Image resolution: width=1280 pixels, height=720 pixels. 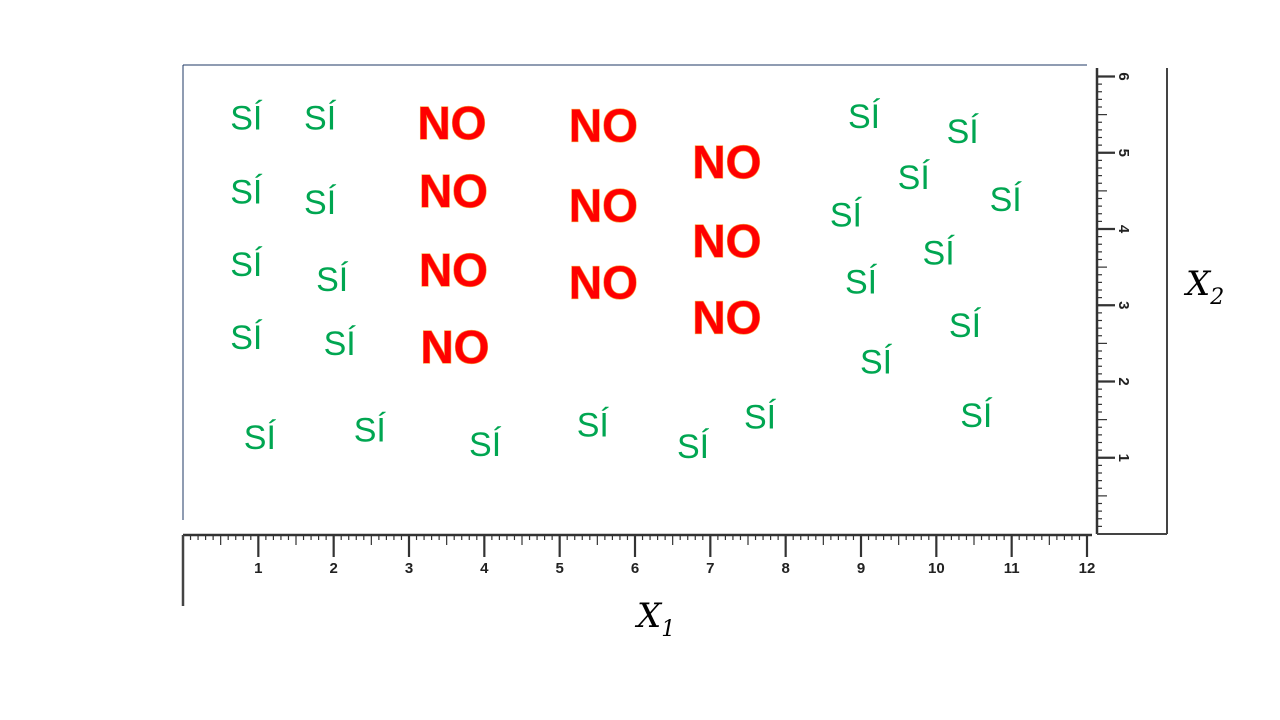 I want to click on x-tick-label: 8, so click(x=785, y=568).